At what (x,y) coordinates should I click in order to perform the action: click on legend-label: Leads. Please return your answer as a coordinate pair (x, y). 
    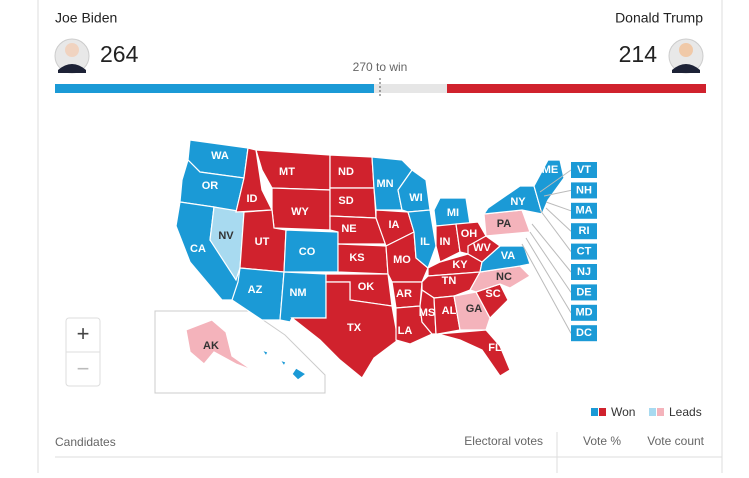
    Looking at the image, I should click on (685, 412).